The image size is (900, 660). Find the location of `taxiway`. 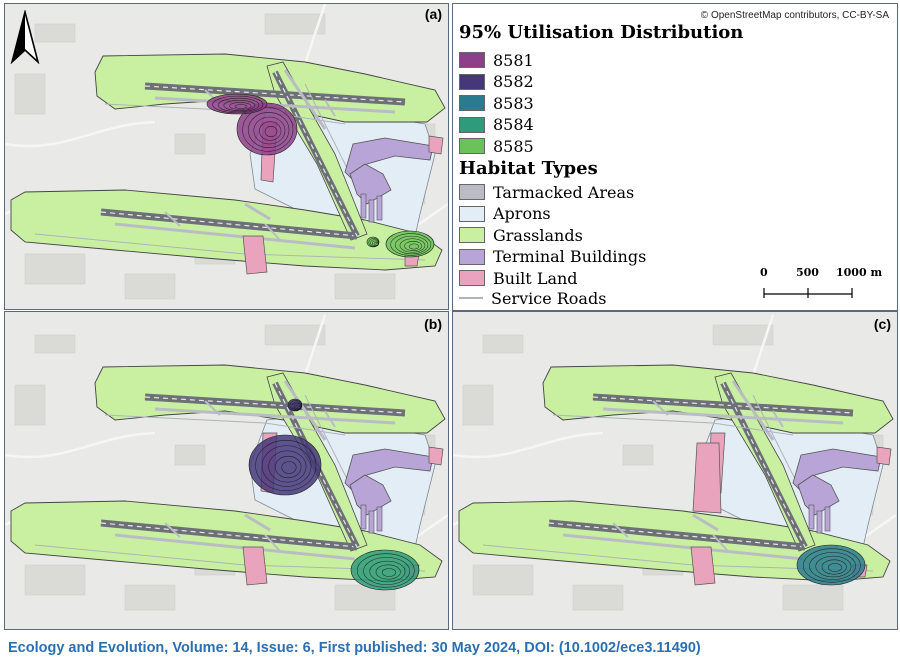

taxiway is located at coordinates (703, 470).